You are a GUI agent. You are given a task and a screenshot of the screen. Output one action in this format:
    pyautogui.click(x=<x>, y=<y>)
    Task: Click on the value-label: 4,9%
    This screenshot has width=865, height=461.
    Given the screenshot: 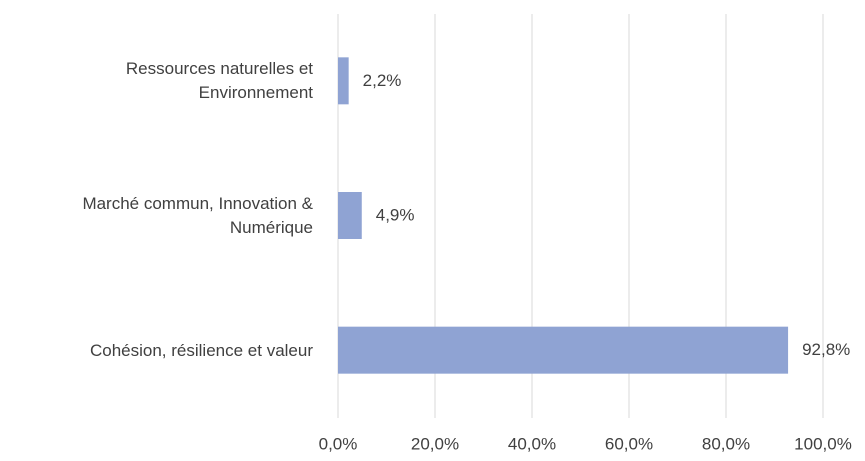 What is the action you would take?
    pyautogui.click(x=395, y=214)
    